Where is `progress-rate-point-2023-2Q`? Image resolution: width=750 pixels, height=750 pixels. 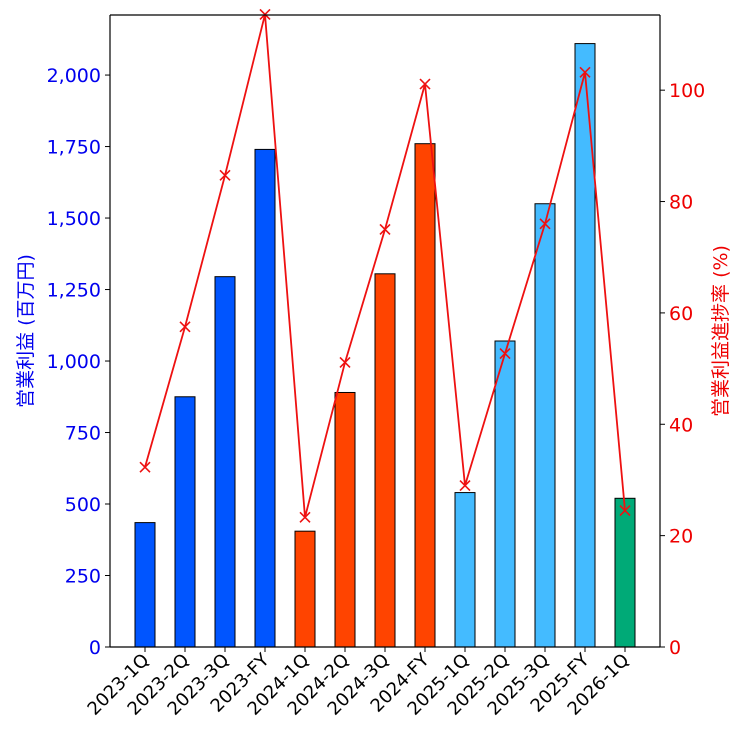 progress-rate-point-2023-2Q is located at coordinates (185, 327).